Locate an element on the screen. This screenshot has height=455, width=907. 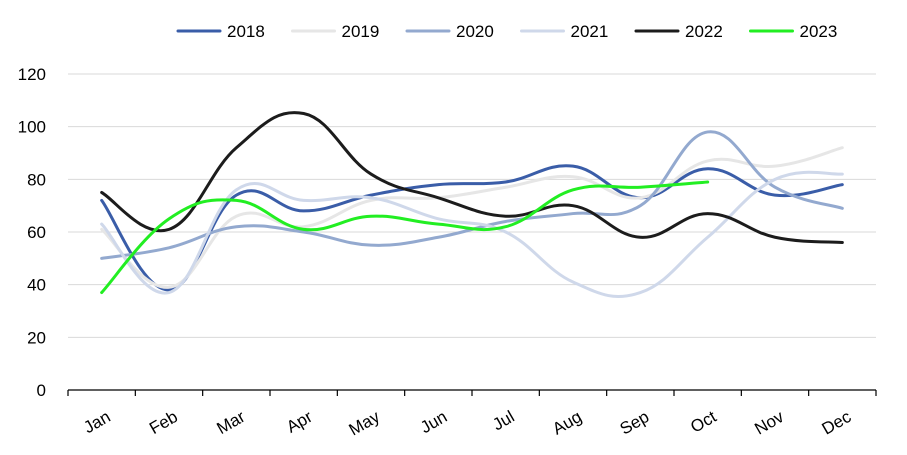
x-tick-label: Sep is located at coordinates (635, 423).